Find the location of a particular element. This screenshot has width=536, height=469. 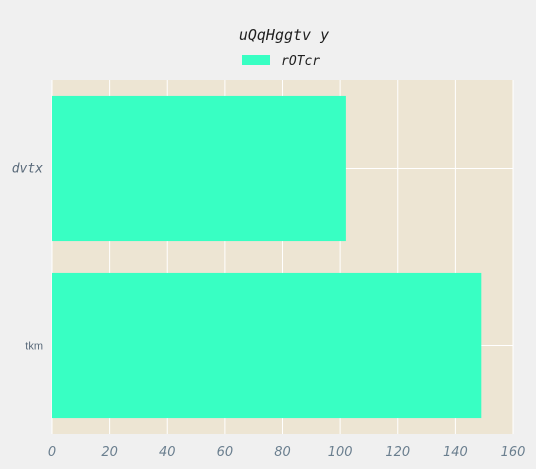

y-tick-label: dvtx is located at coordinates (27, 169).